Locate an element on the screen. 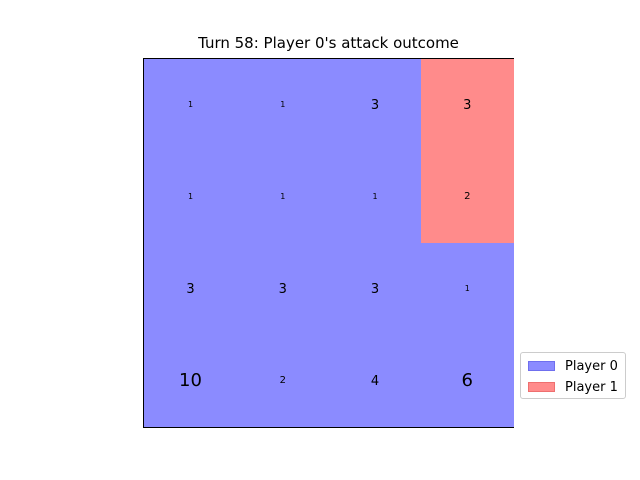  board-cell-r0-c3: 3 is located at coordinates (467, 105).